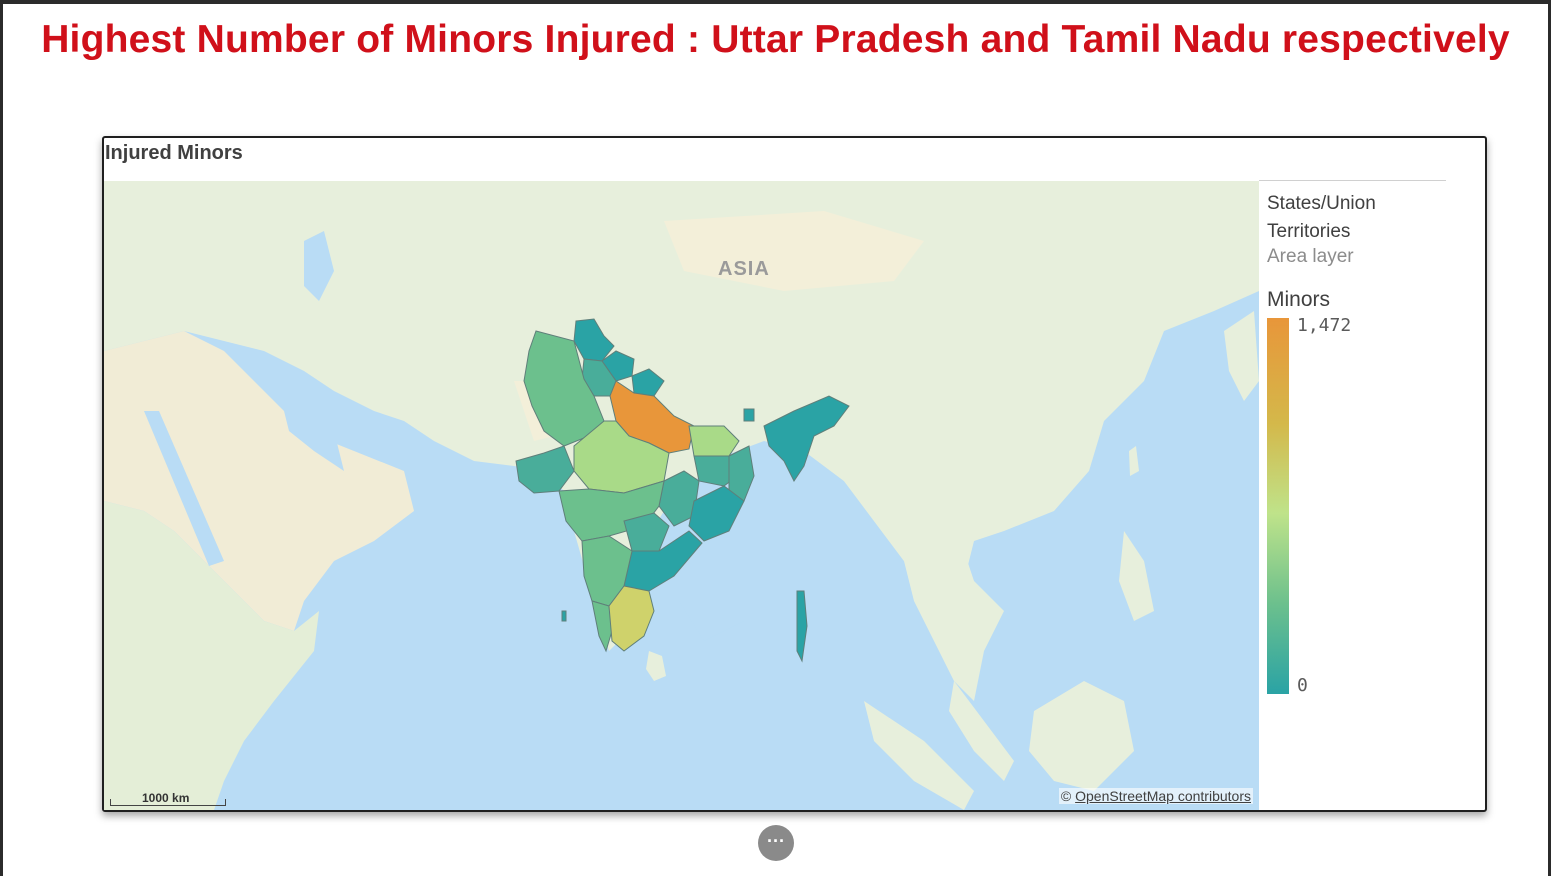 This screenshot has width=1551, height=876. Describe the element at coordinates (794, 251) in the screenshot. I see `gobi-desert` at that location.